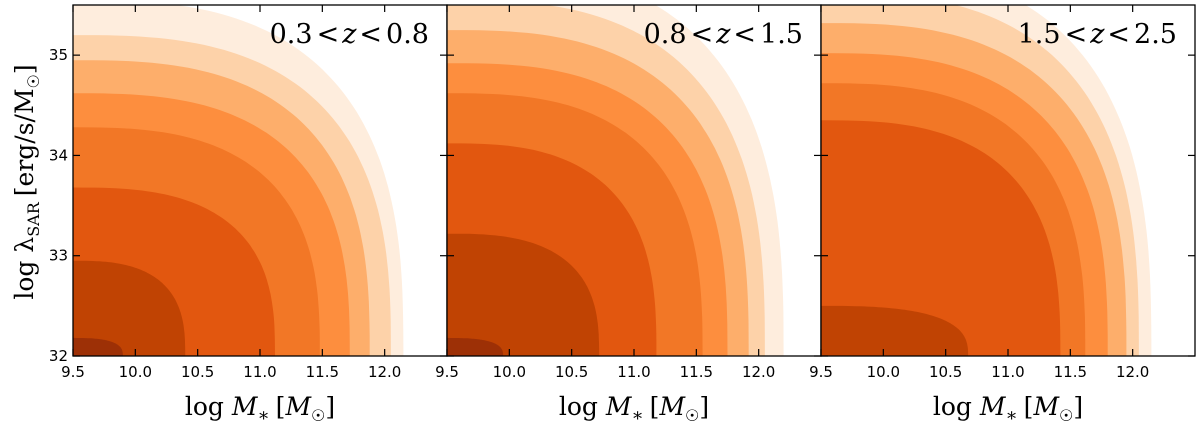 The height and width of the screenshot is (426, 1200). I want to click on y-axis-label: log λSAR[erg/s/M☉], so click(26, 181).